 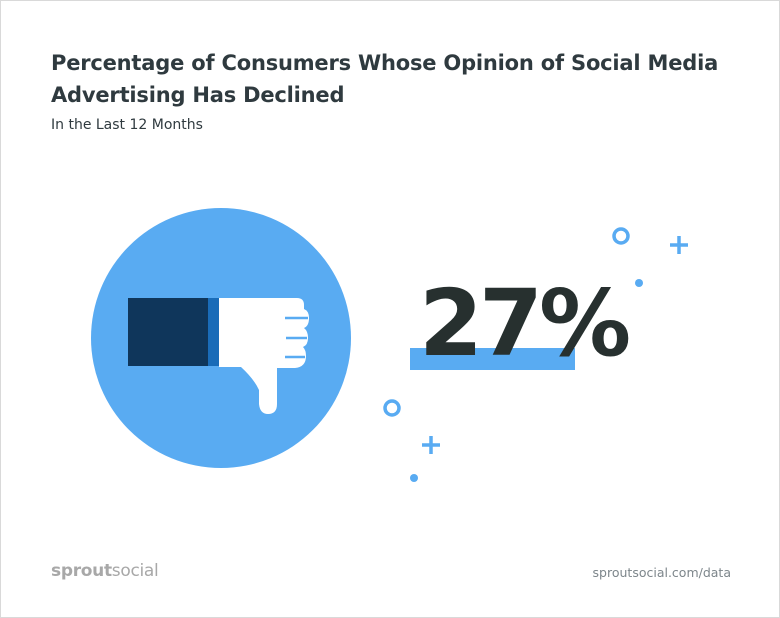 What do you see at coordinates (661, 572) in the screenshot?
I see `source-url: sproutsocial.com/data` at bounding box center [661, 572].